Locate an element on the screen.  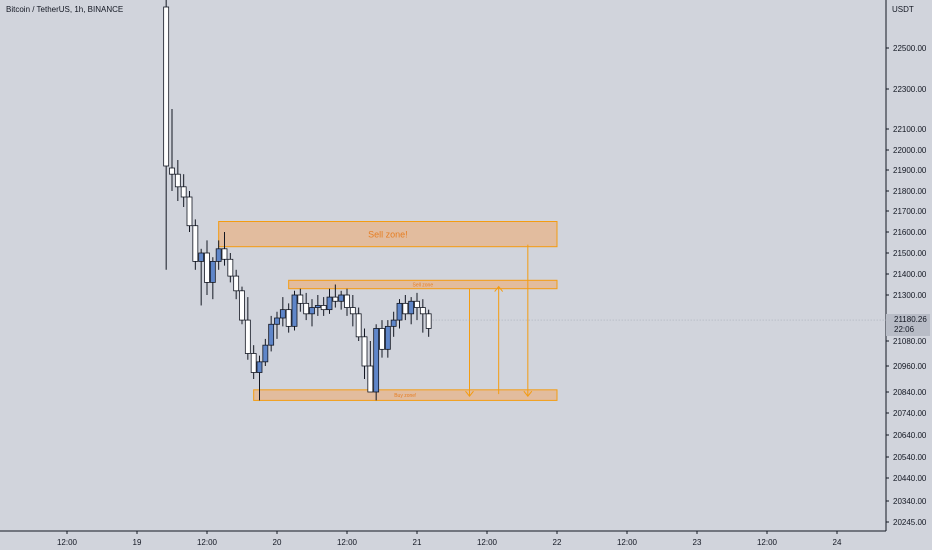
zone-label: Sell zone! is located at coordinates (388, 234).